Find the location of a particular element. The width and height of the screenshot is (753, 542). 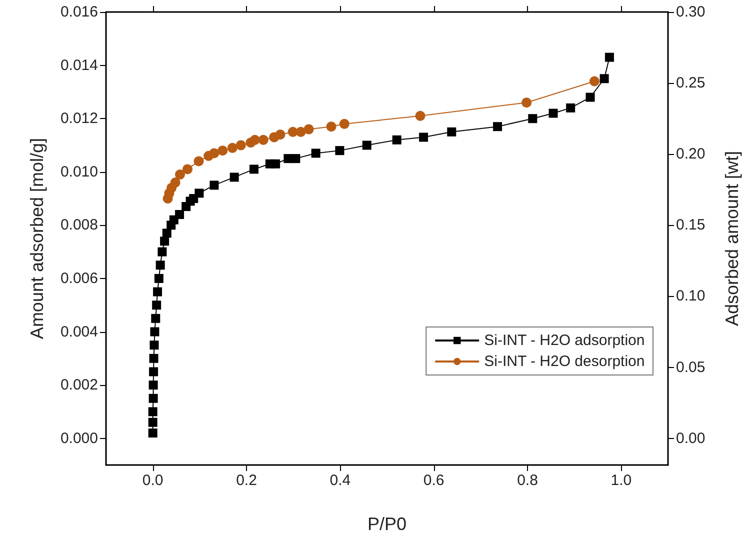

x-tick-label: 0.8 is located at coordinates (527, 480).